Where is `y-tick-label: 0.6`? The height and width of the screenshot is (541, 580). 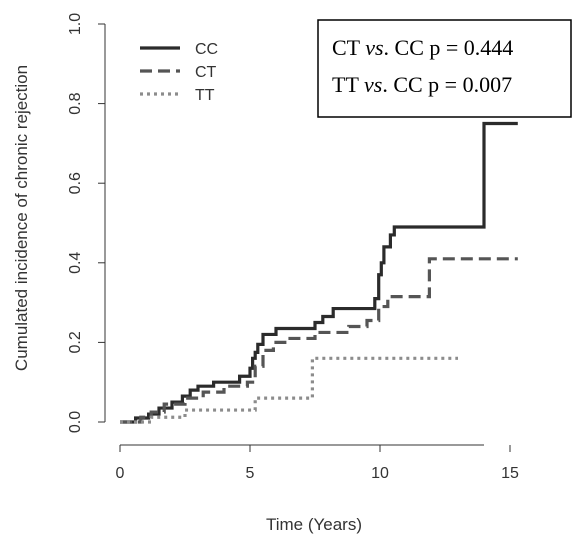
y-tick-label: 0.6 is located at coordinates (75, 183).